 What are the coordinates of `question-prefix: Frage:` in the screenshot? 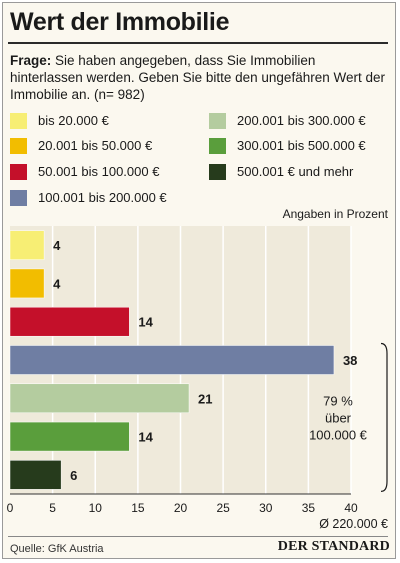 It's located at (31, 60).